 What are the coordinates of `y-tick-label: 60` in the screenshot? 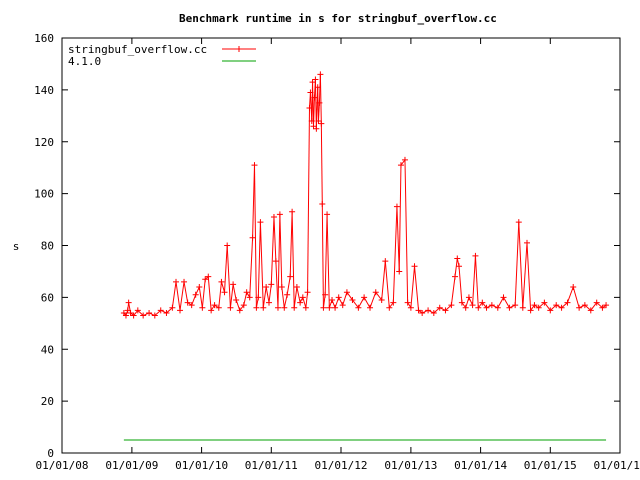 It's located at (47, 297).